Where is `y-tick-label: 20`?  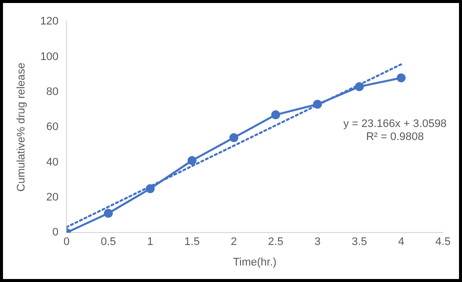
y-tick-label: 20 is located at coordinates (52, 197).